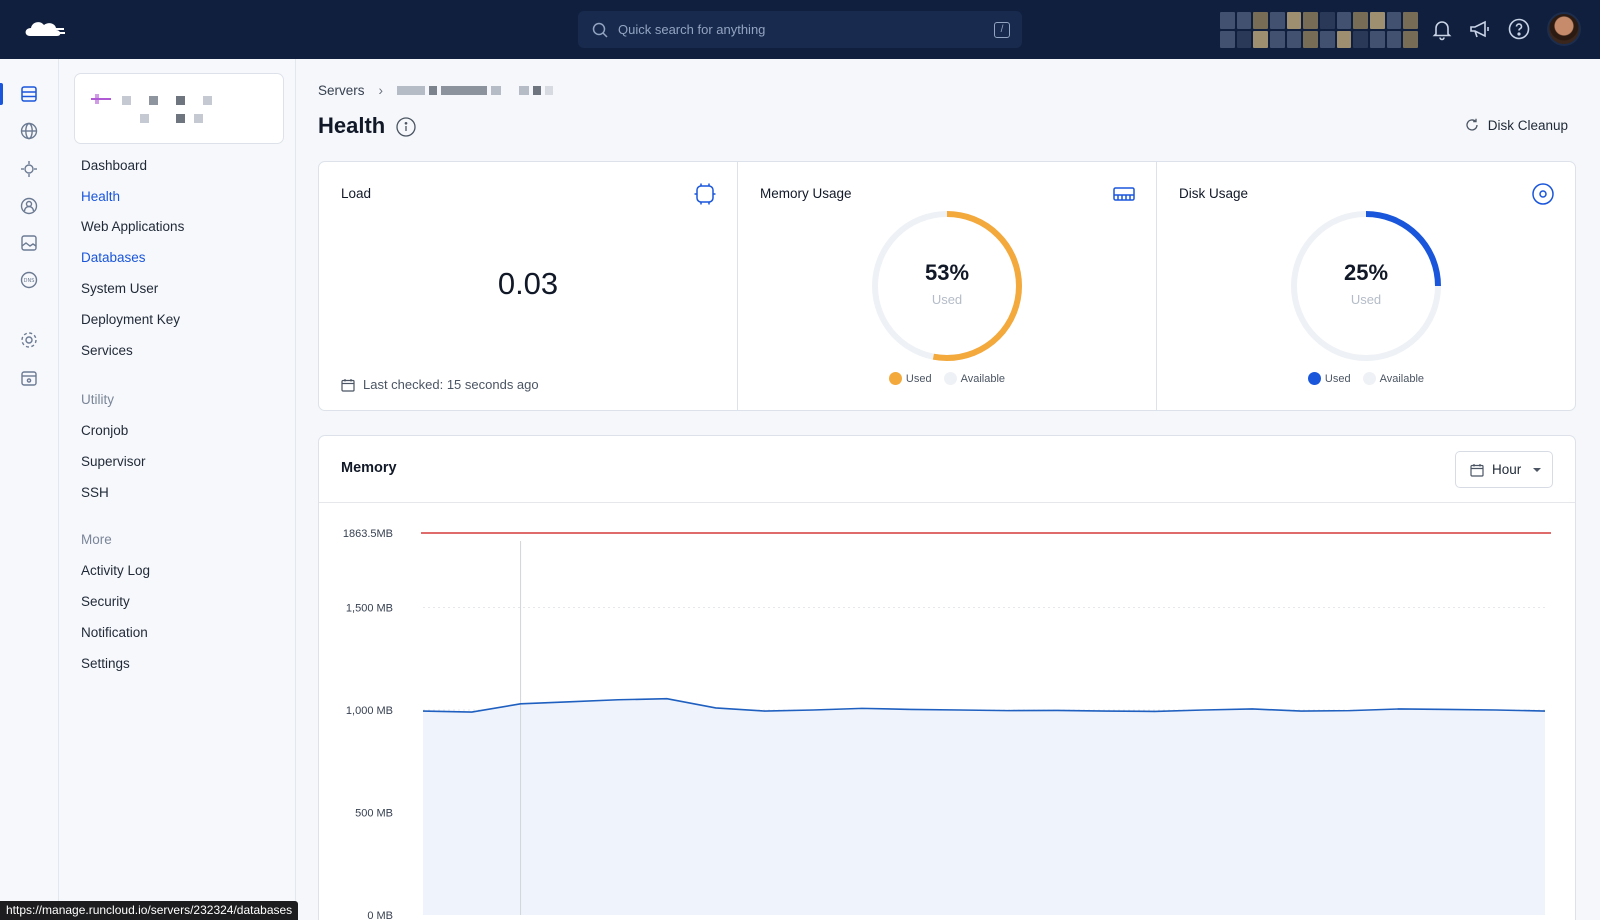 The height and width of the screenshot is (920, 1600). I want to click on info-icon, so click(406, 127).